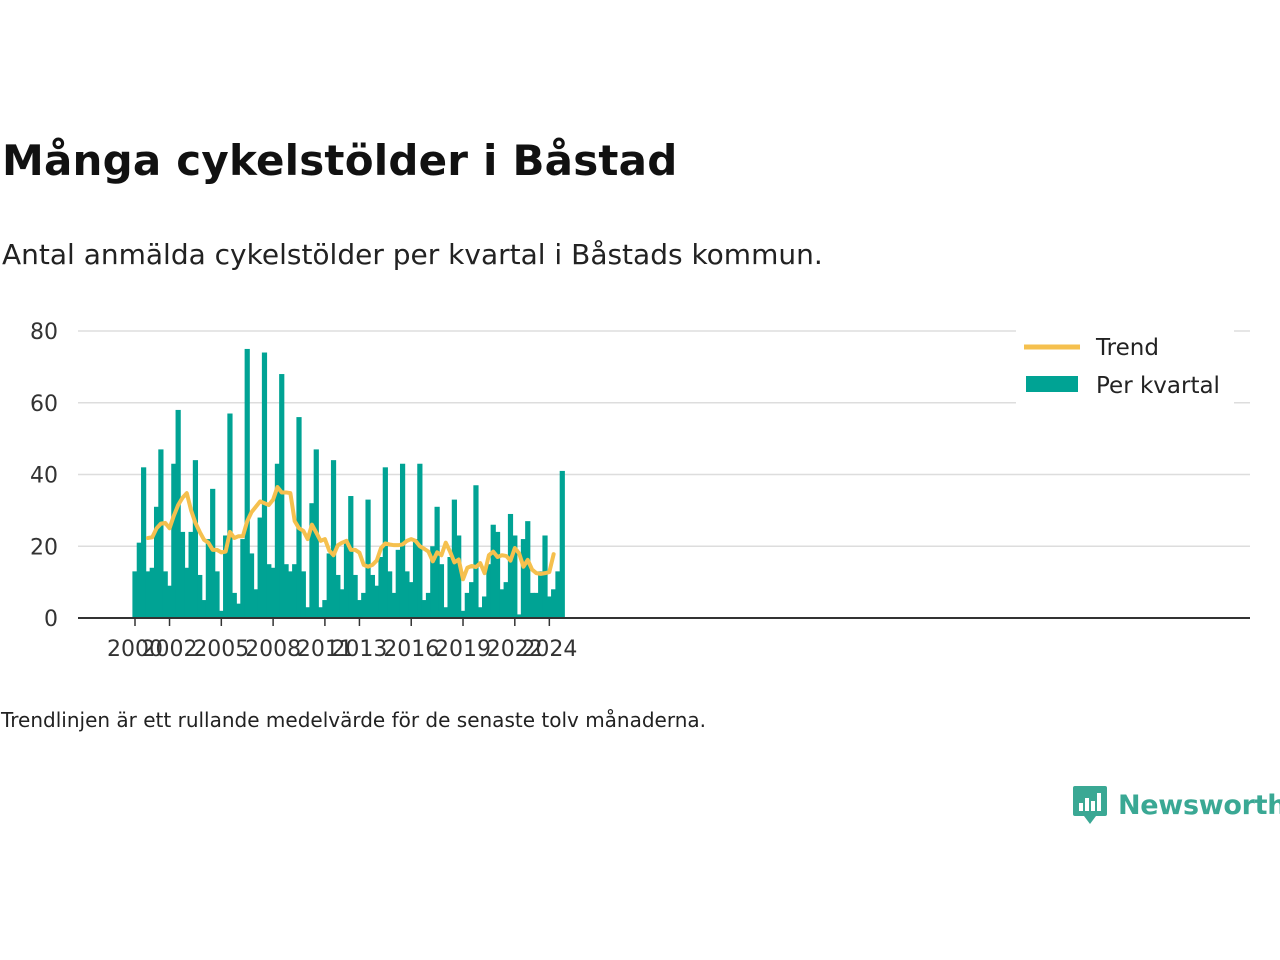  Describe the element at coordinates (368, 558) in the screenshot. I see `bar-2013-Q3` at that location.